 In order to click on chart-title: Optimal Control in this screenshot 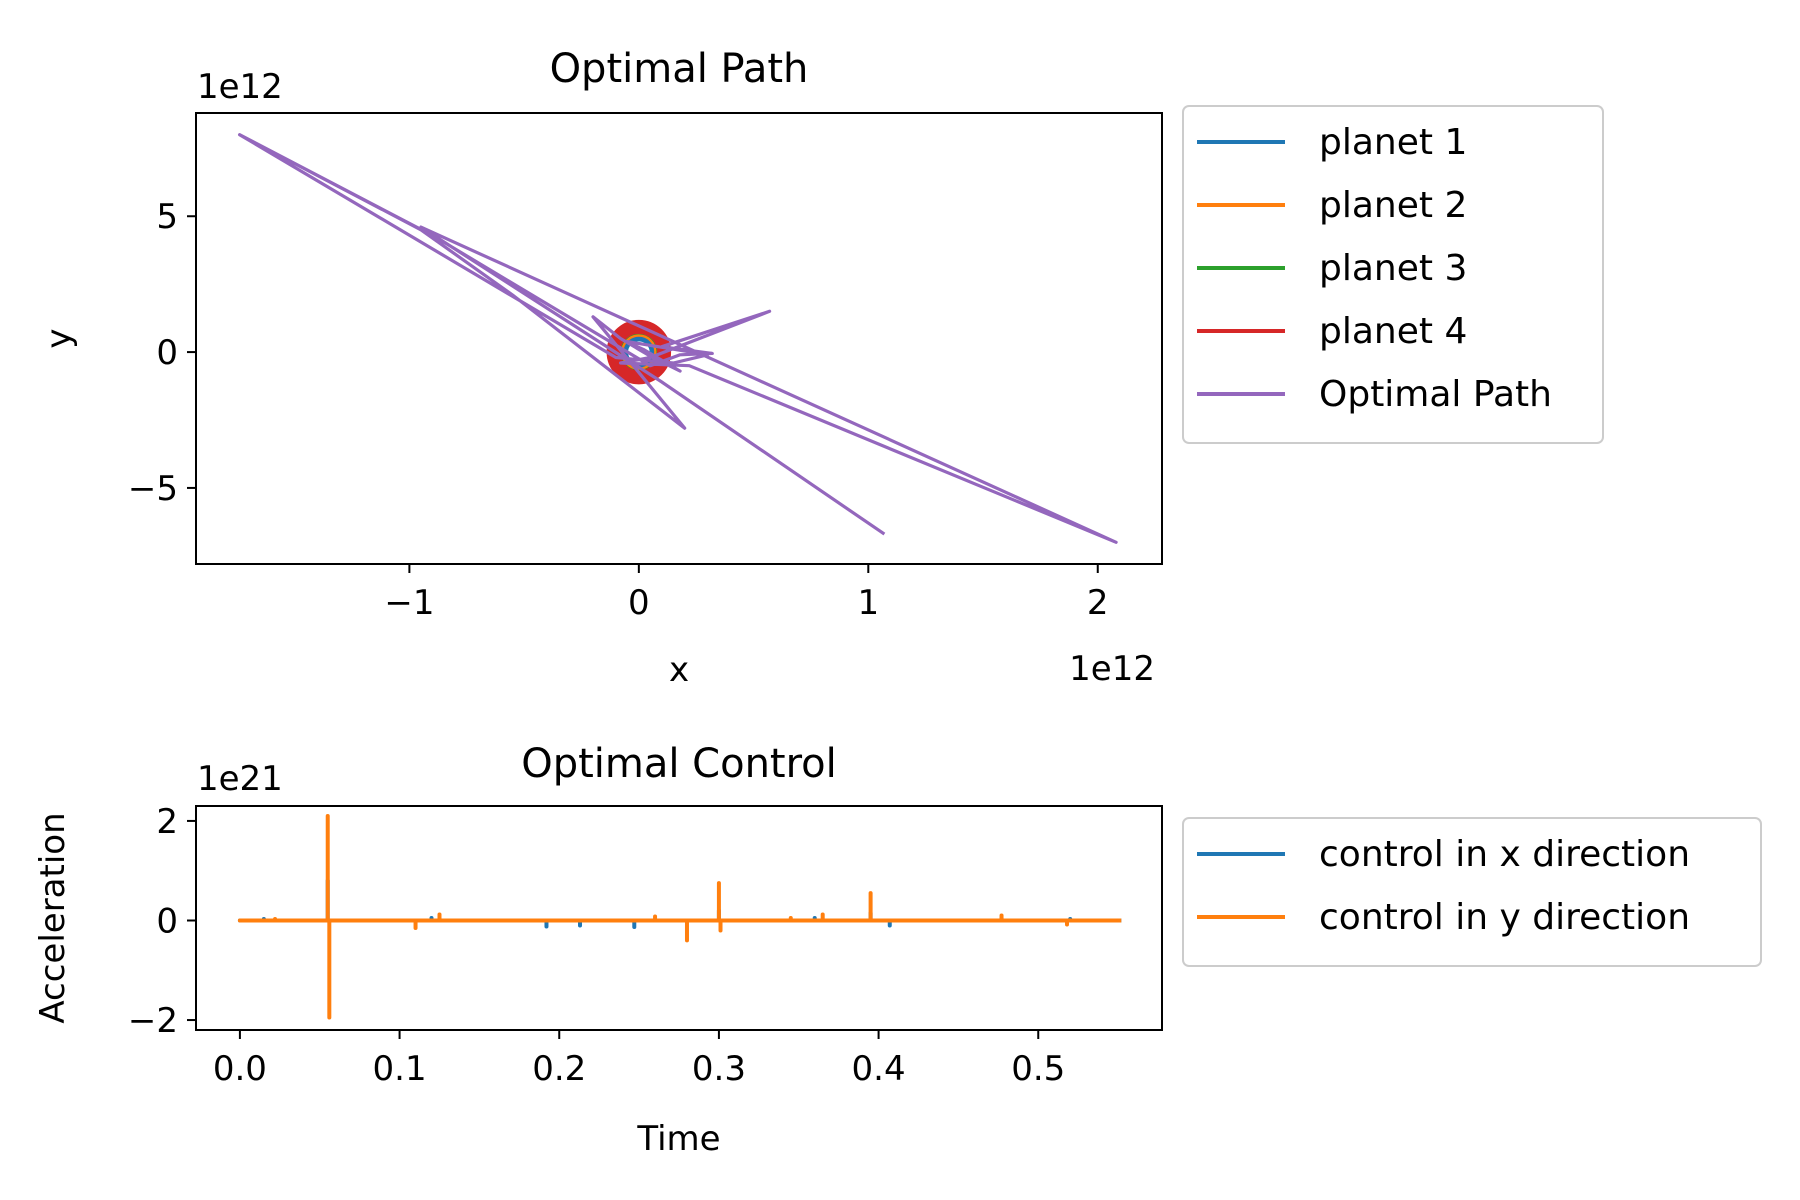, I will do `click(679, 764)`.